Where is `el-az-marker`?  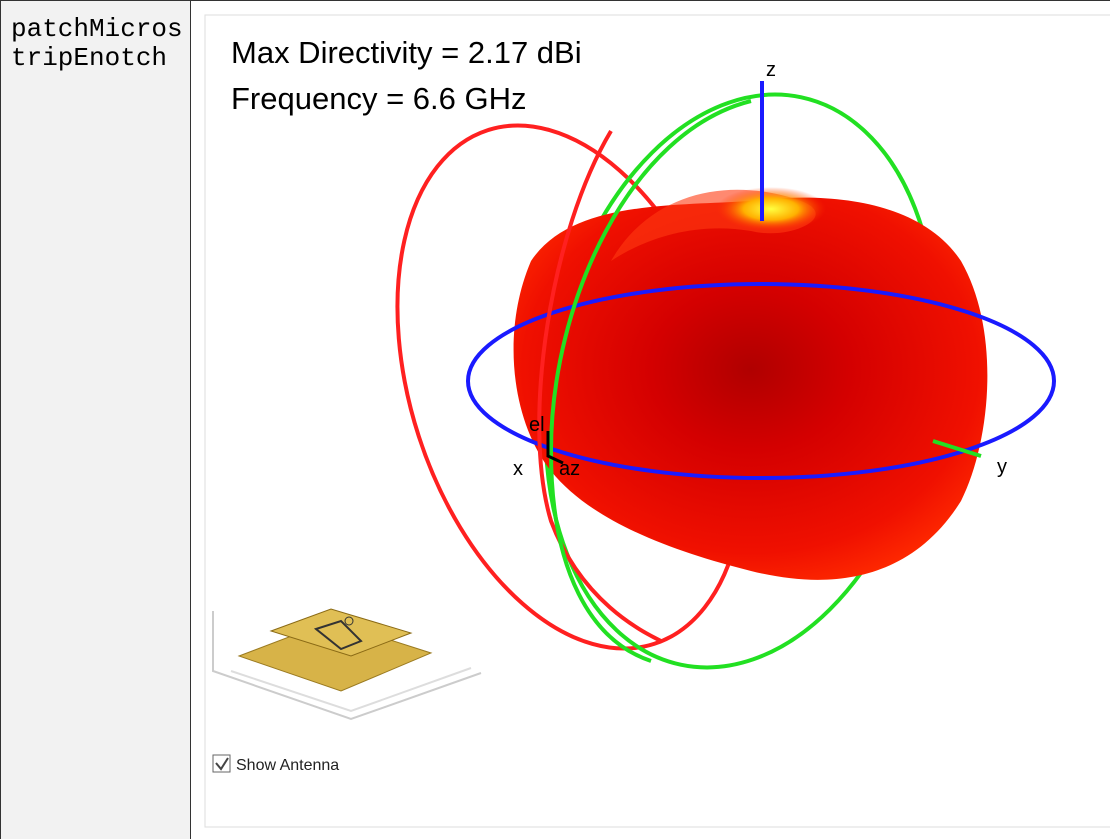 el-az-marker is located at coordinates (555, 448).